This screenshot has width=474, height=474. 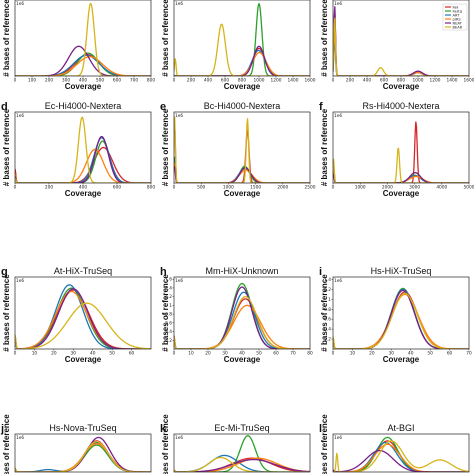 What do you see at coordinates (400, 106) in the screenshot?
I see `panel-title: Rs-Hi4000-Nextera` at bounding box center [400, 106].